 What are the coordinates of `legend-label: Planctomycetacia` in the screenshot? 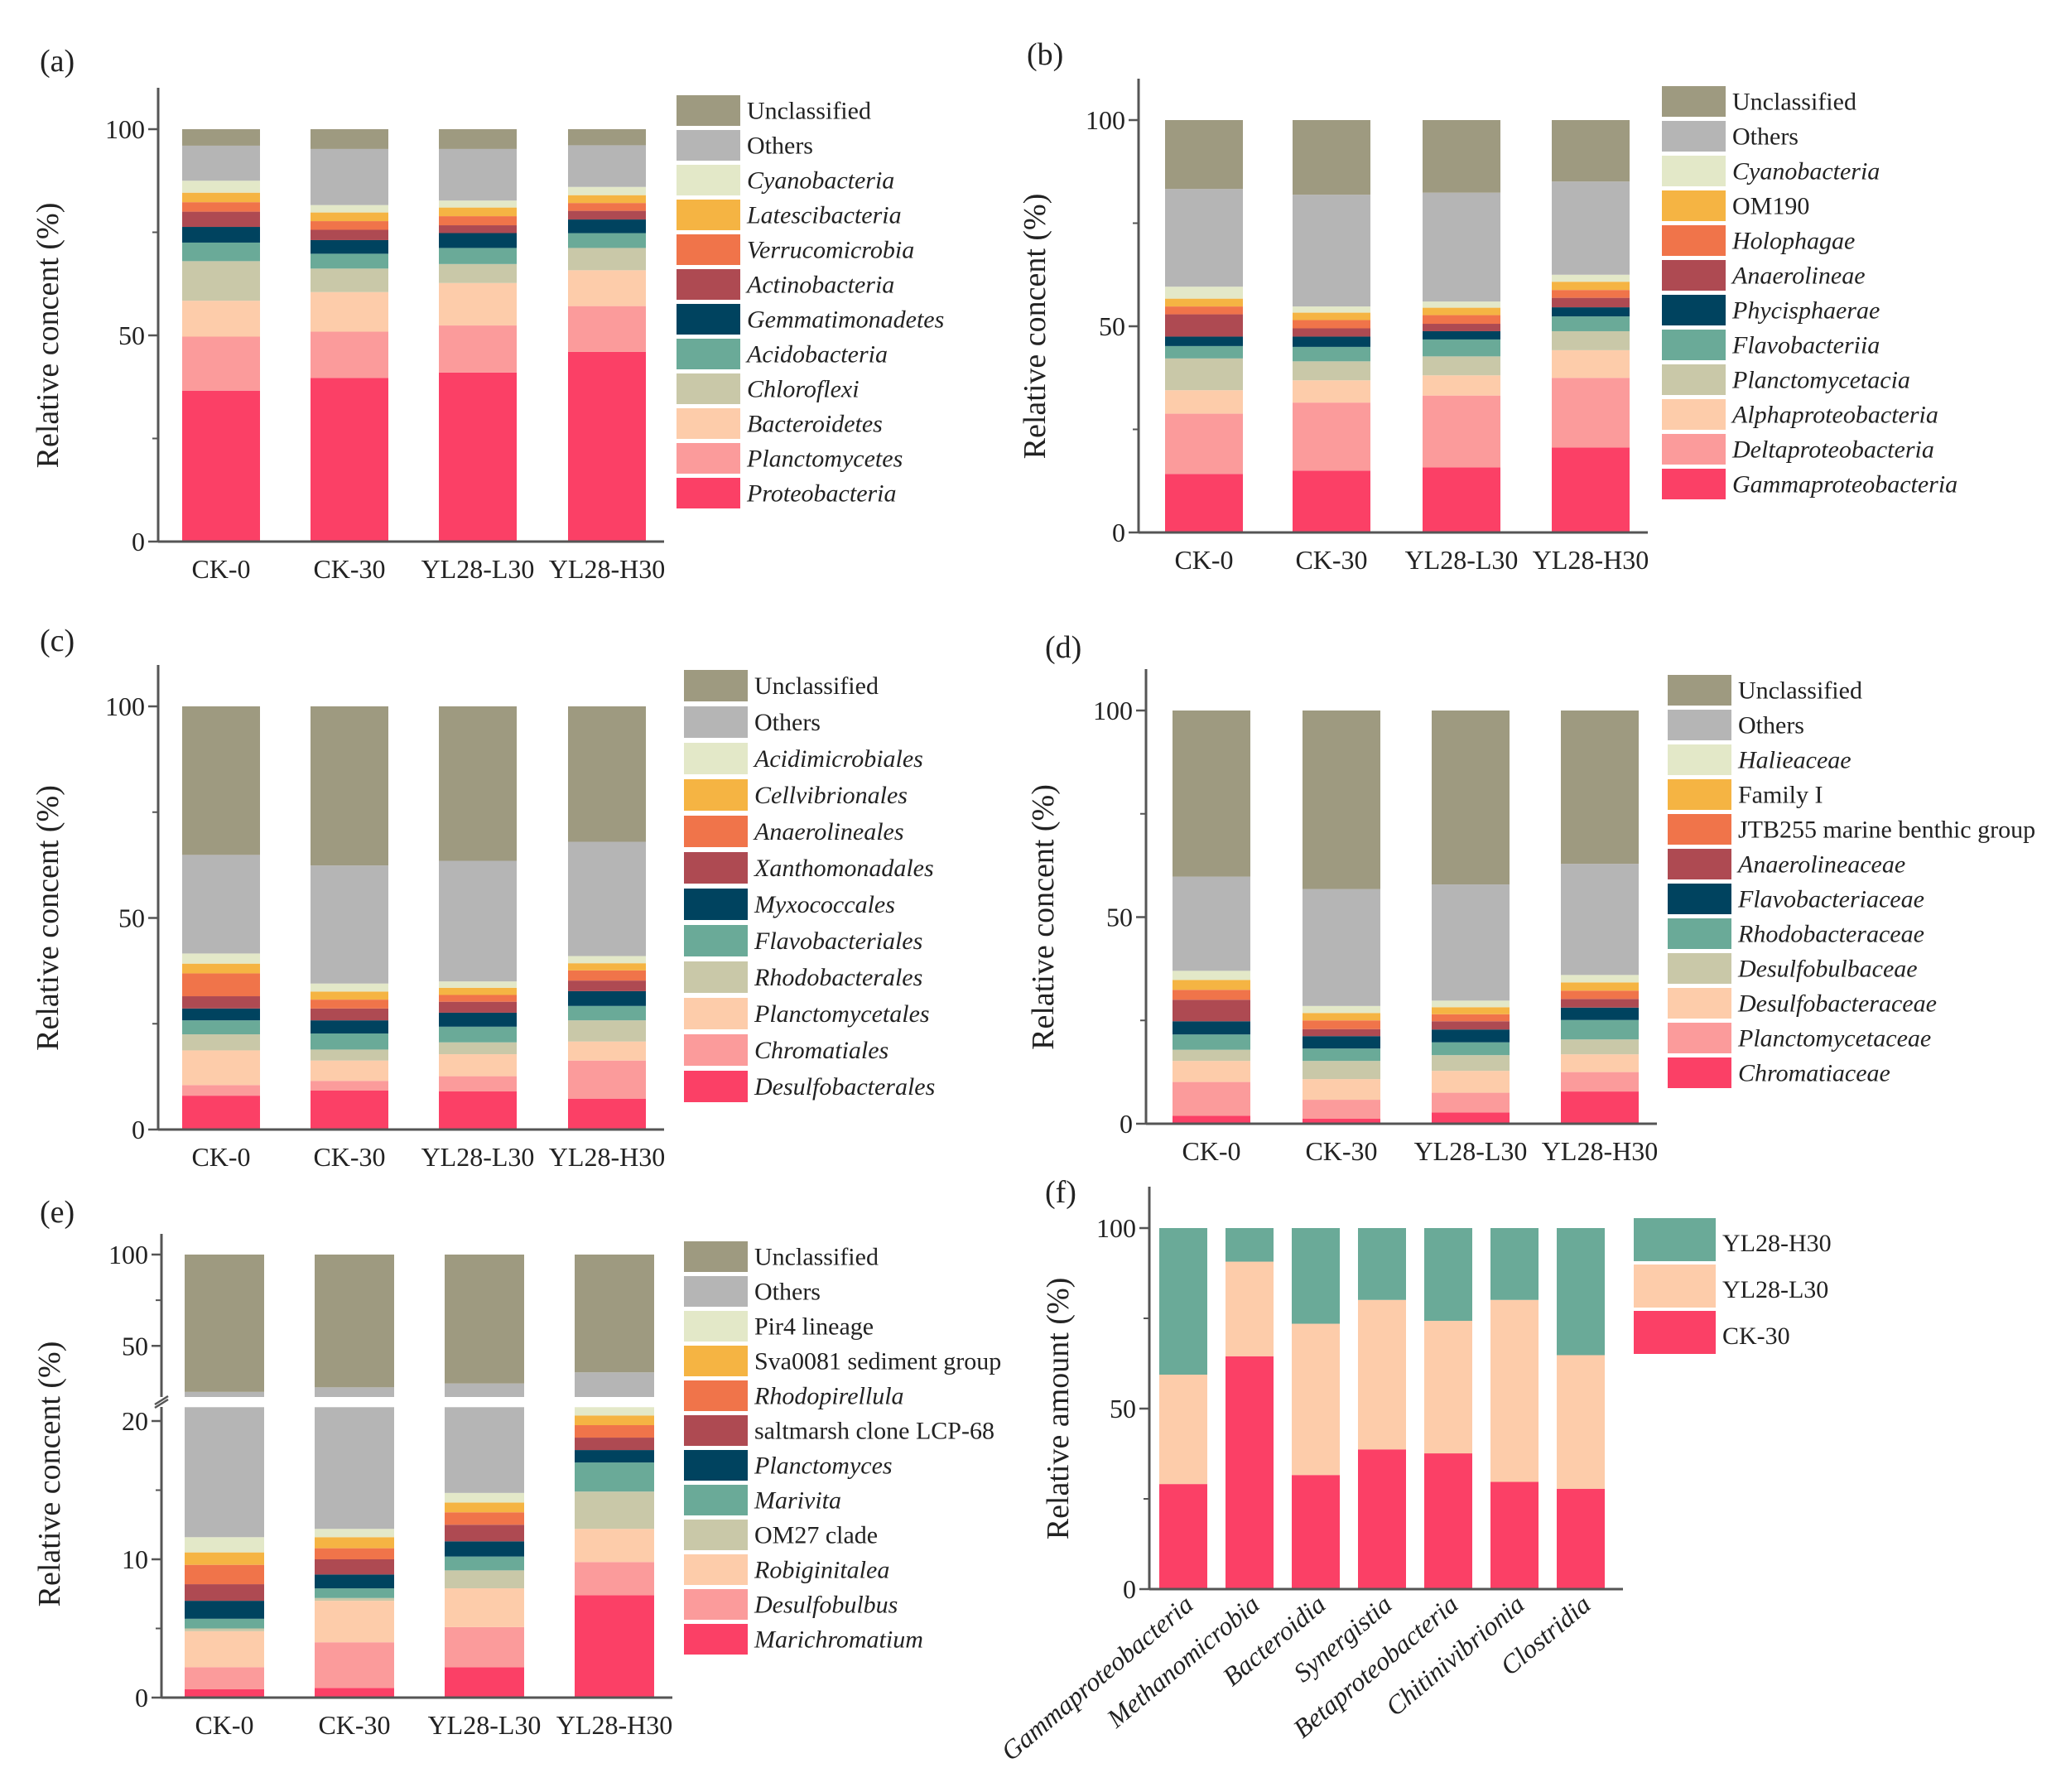 It's located at (1820, 380).